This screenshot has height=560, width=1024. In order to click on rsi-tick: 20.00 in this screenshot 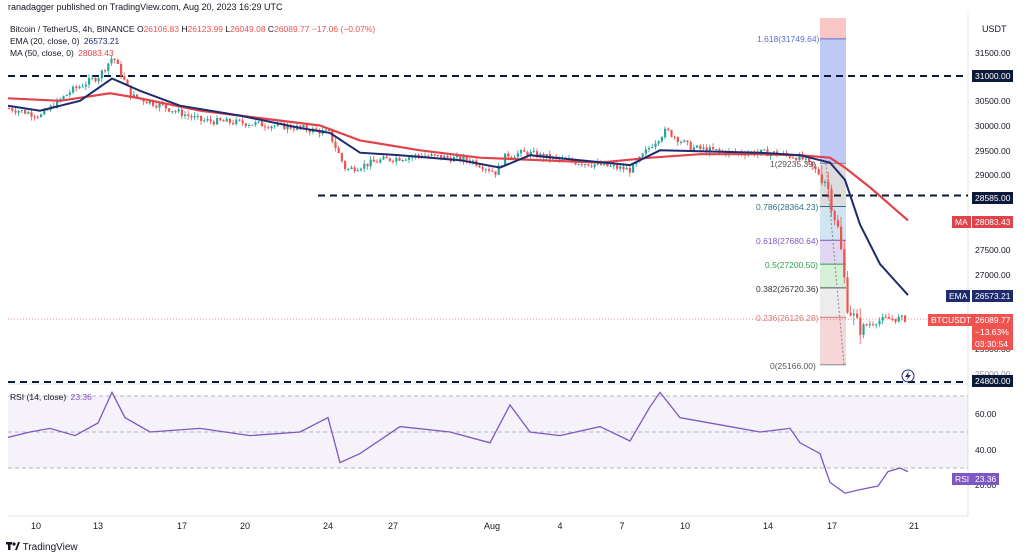, I will do `click(986, 485)`.